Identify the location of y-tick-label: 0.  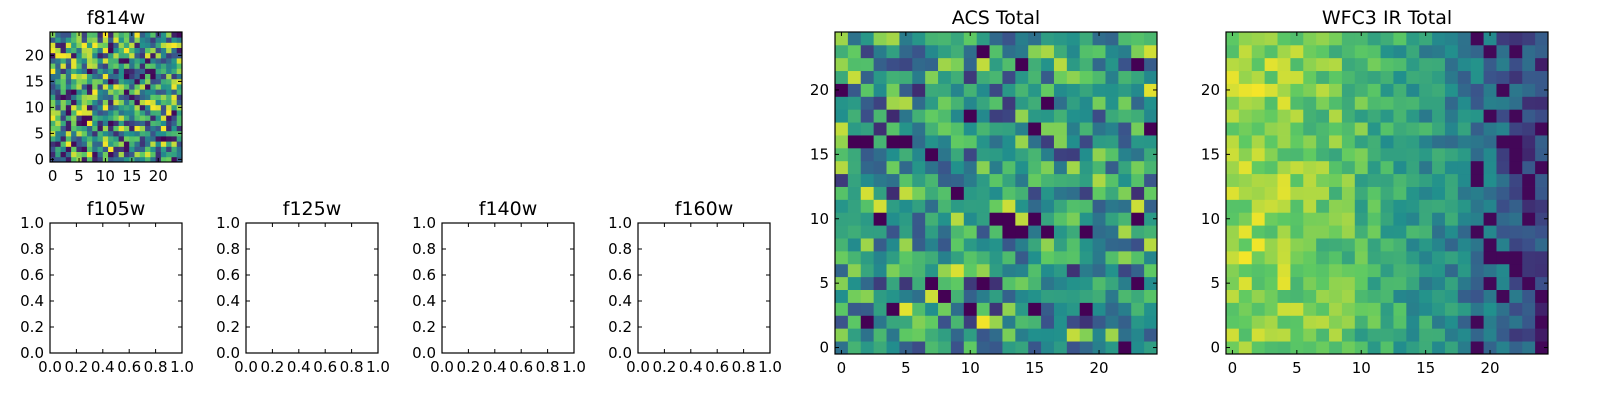
(1215, 348).